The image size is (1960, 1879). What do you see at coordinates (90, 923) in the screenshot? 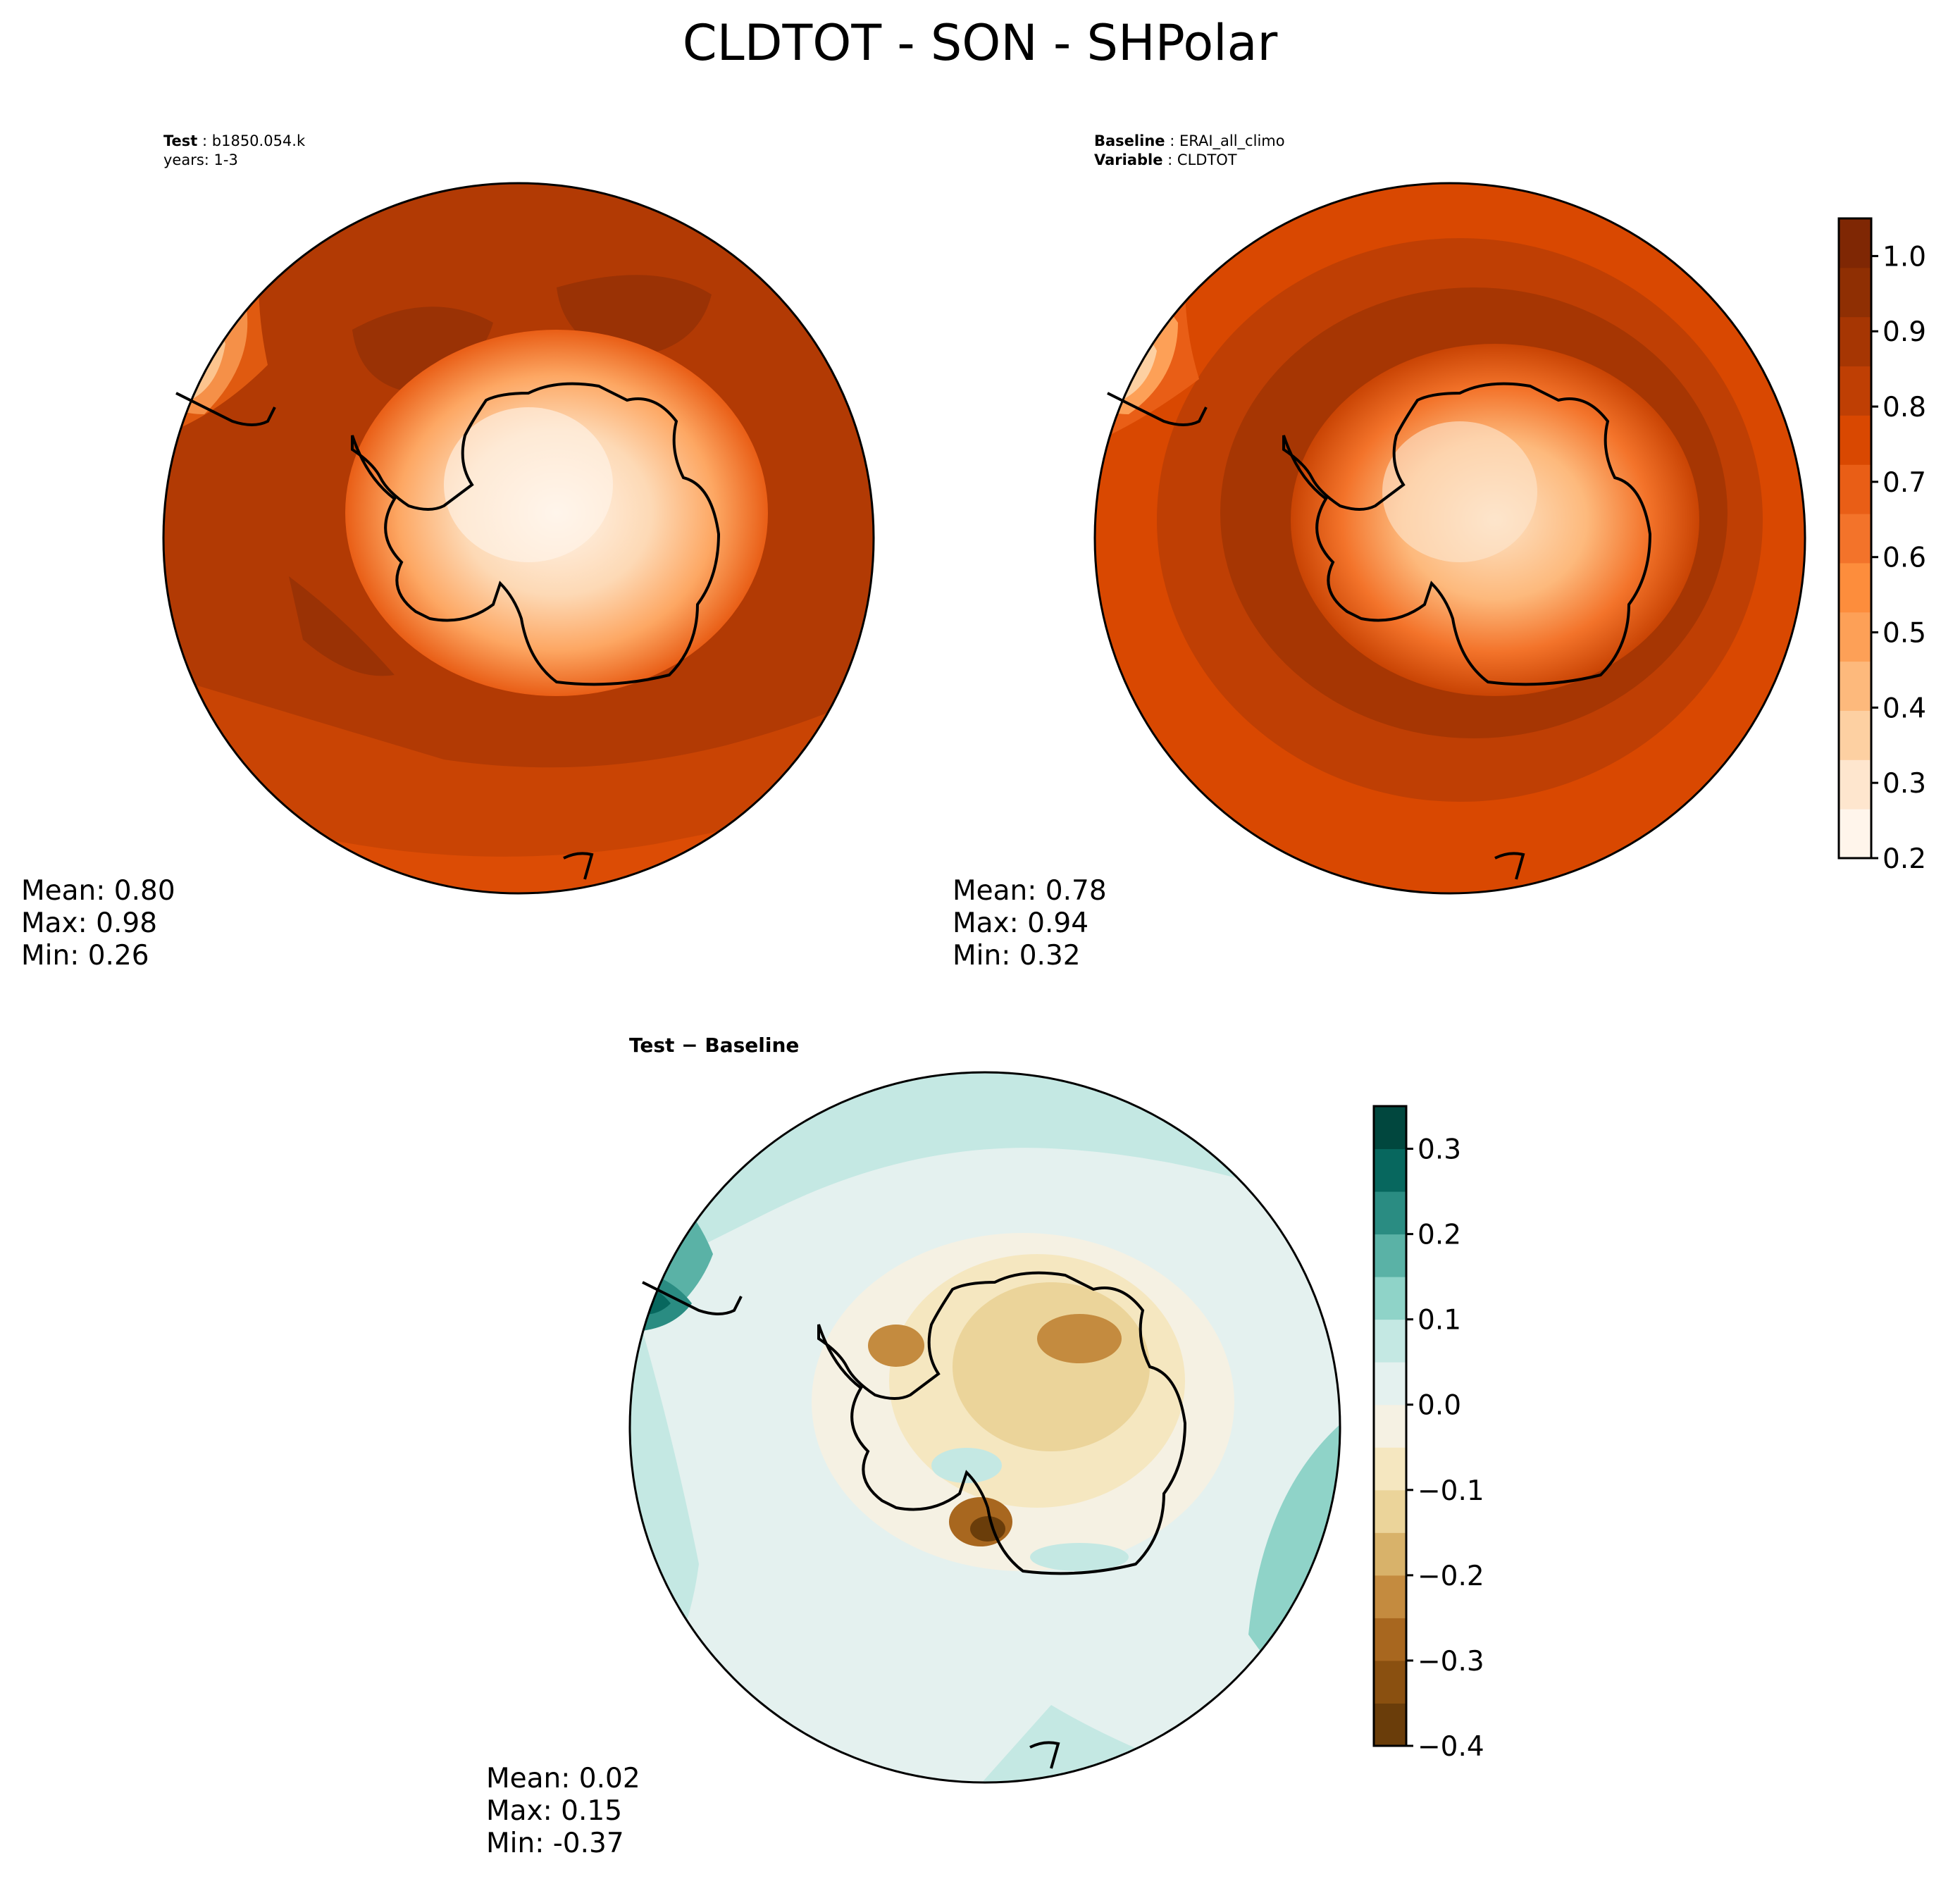
I see `test-max: Max: 0.98` at bounding box center [90, 923].